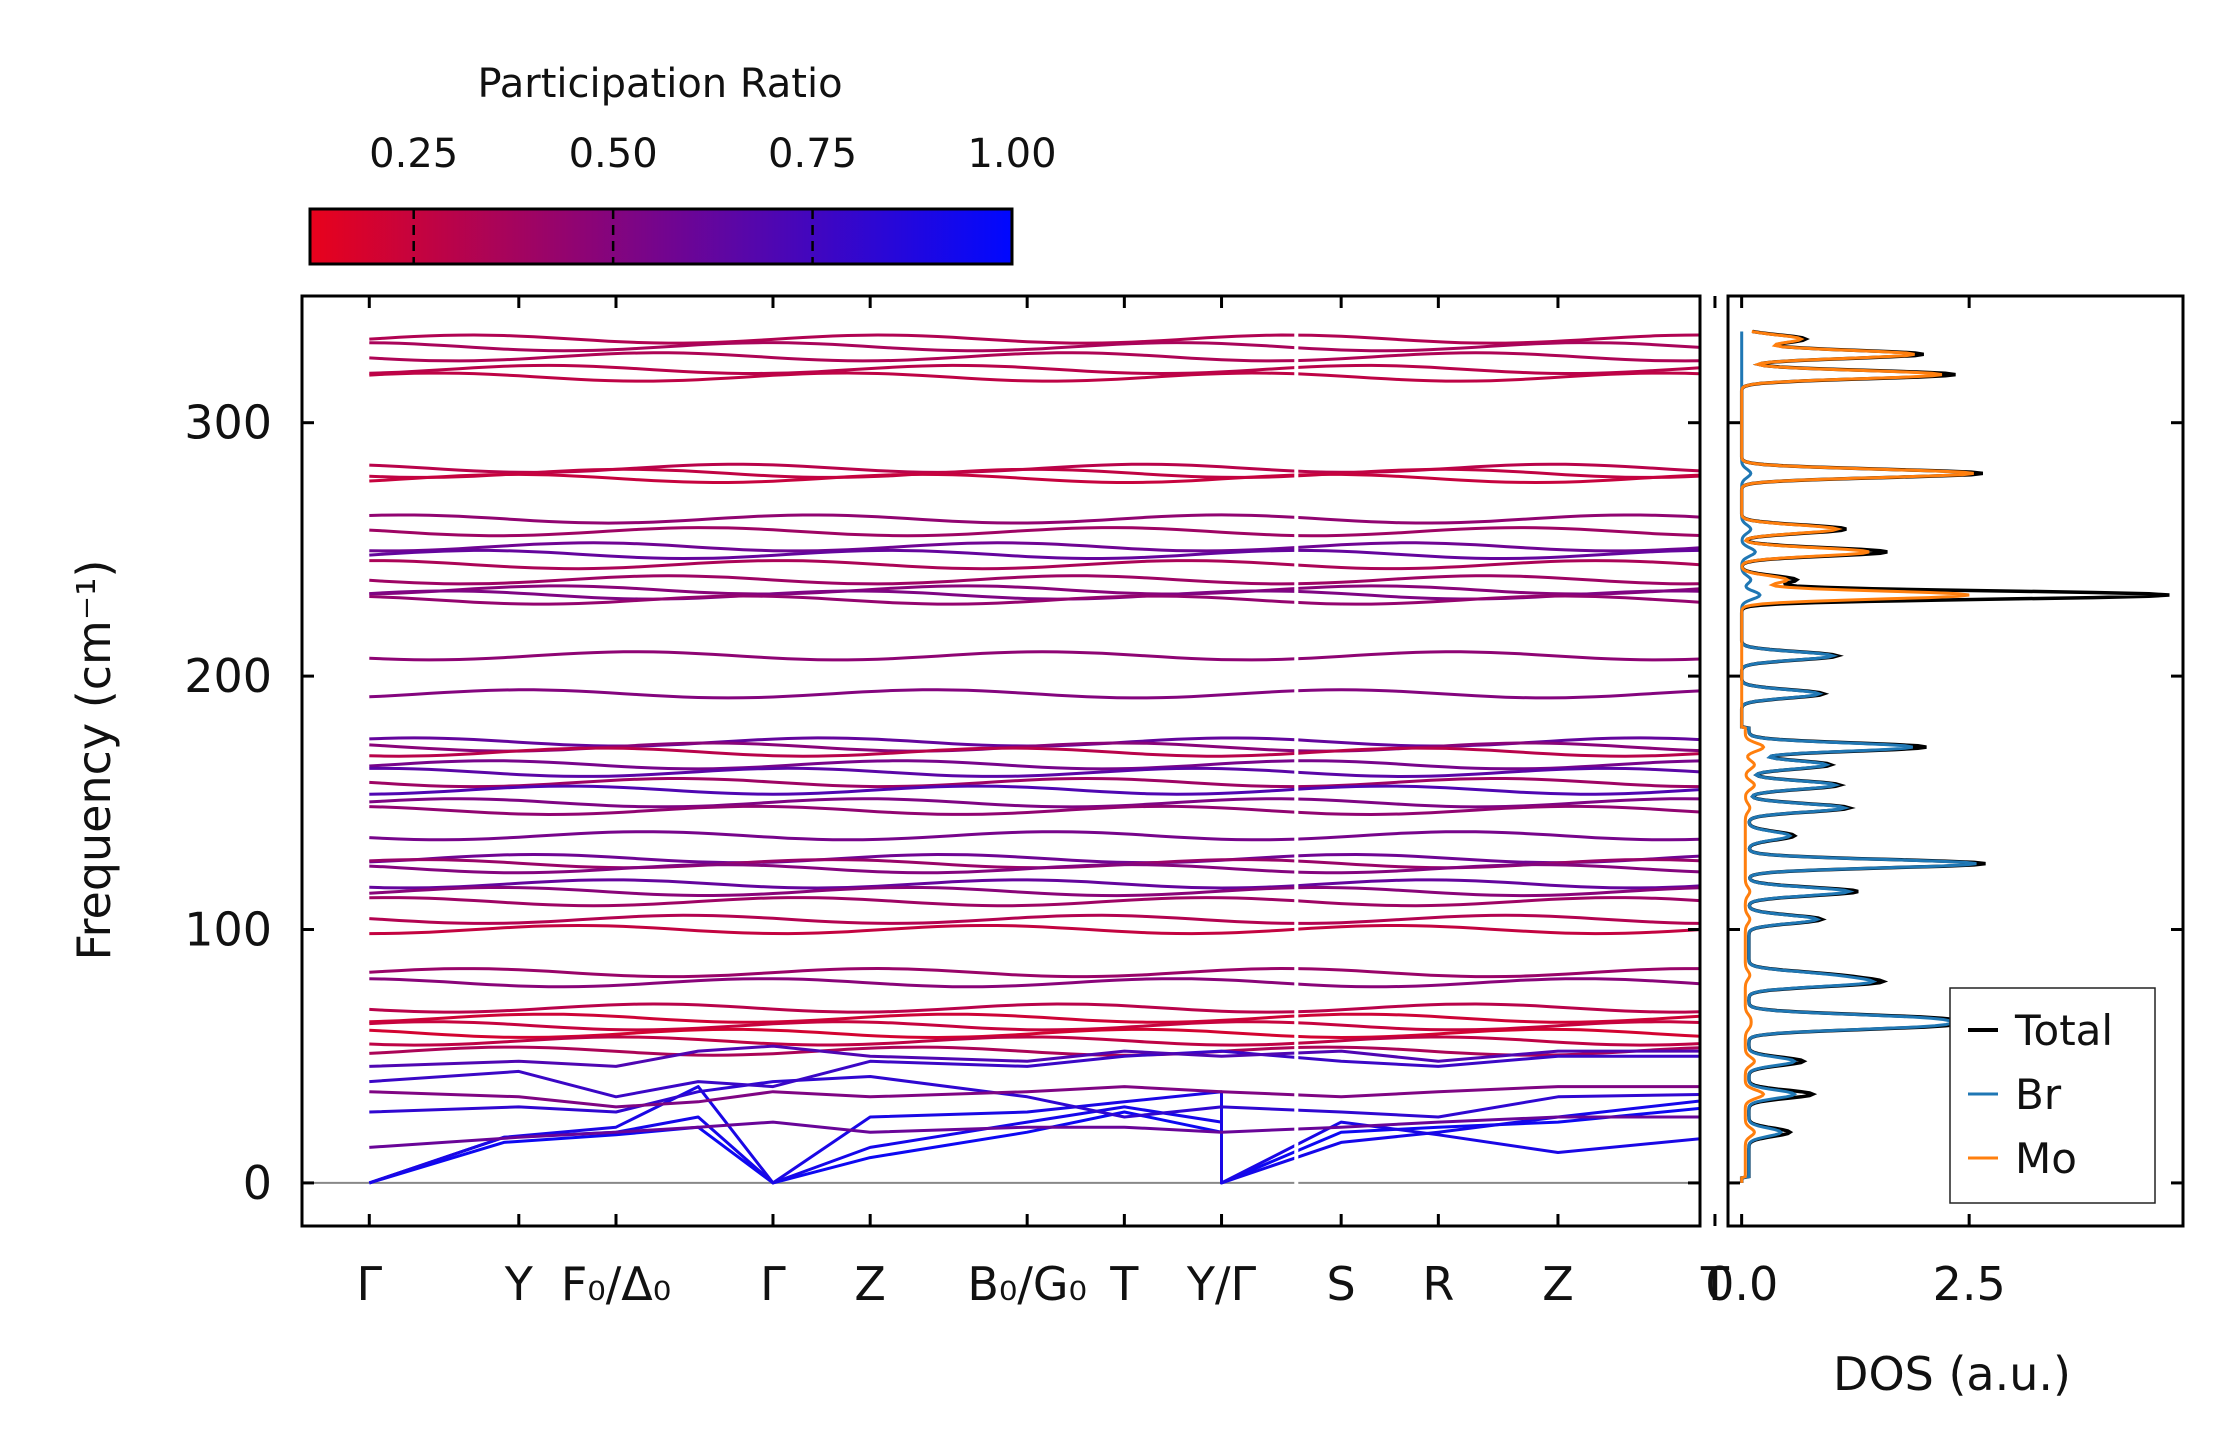 This screenshot has width=2222, height=1455. What do you see at coordinates (94, 760) in the screenshot?
I see `band-ylabel: Frequency (cm⁻¹)` at bounding box center [94, 760].